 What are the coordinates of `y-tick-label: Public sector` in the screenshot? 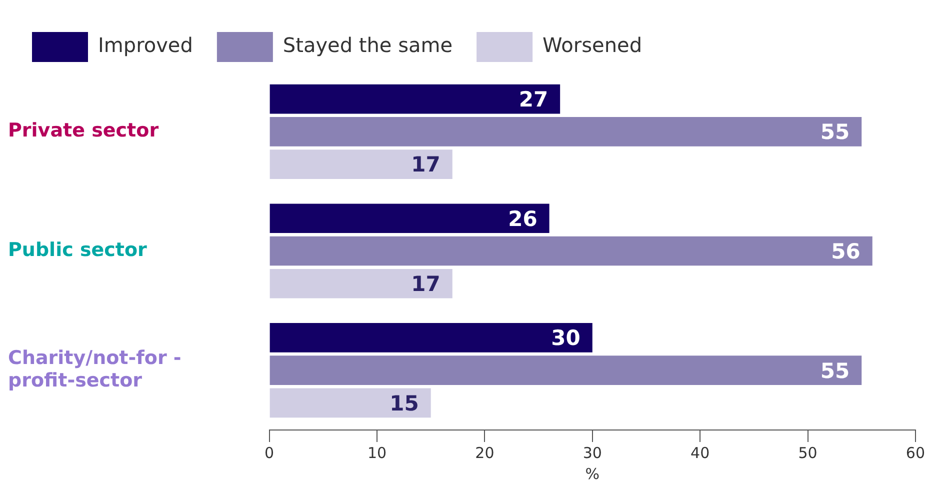 It's located at (78, 249).